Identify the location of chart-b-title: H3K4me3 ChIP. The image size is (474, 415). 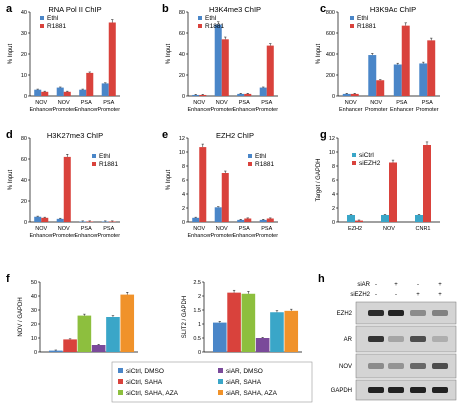
(235, 9).